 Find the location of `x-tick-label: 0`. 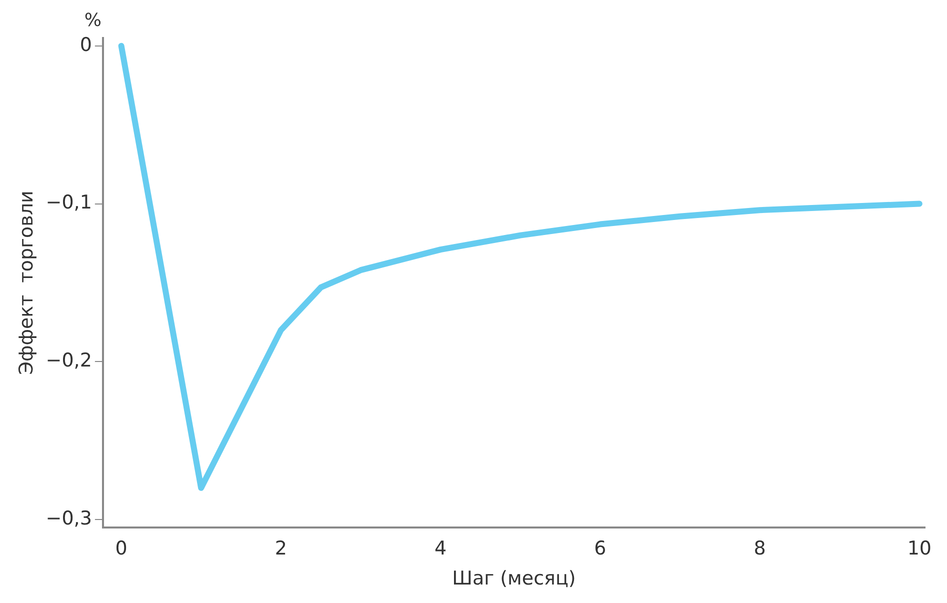

x-tick-label: 0 is located at coordinates (121, 549).